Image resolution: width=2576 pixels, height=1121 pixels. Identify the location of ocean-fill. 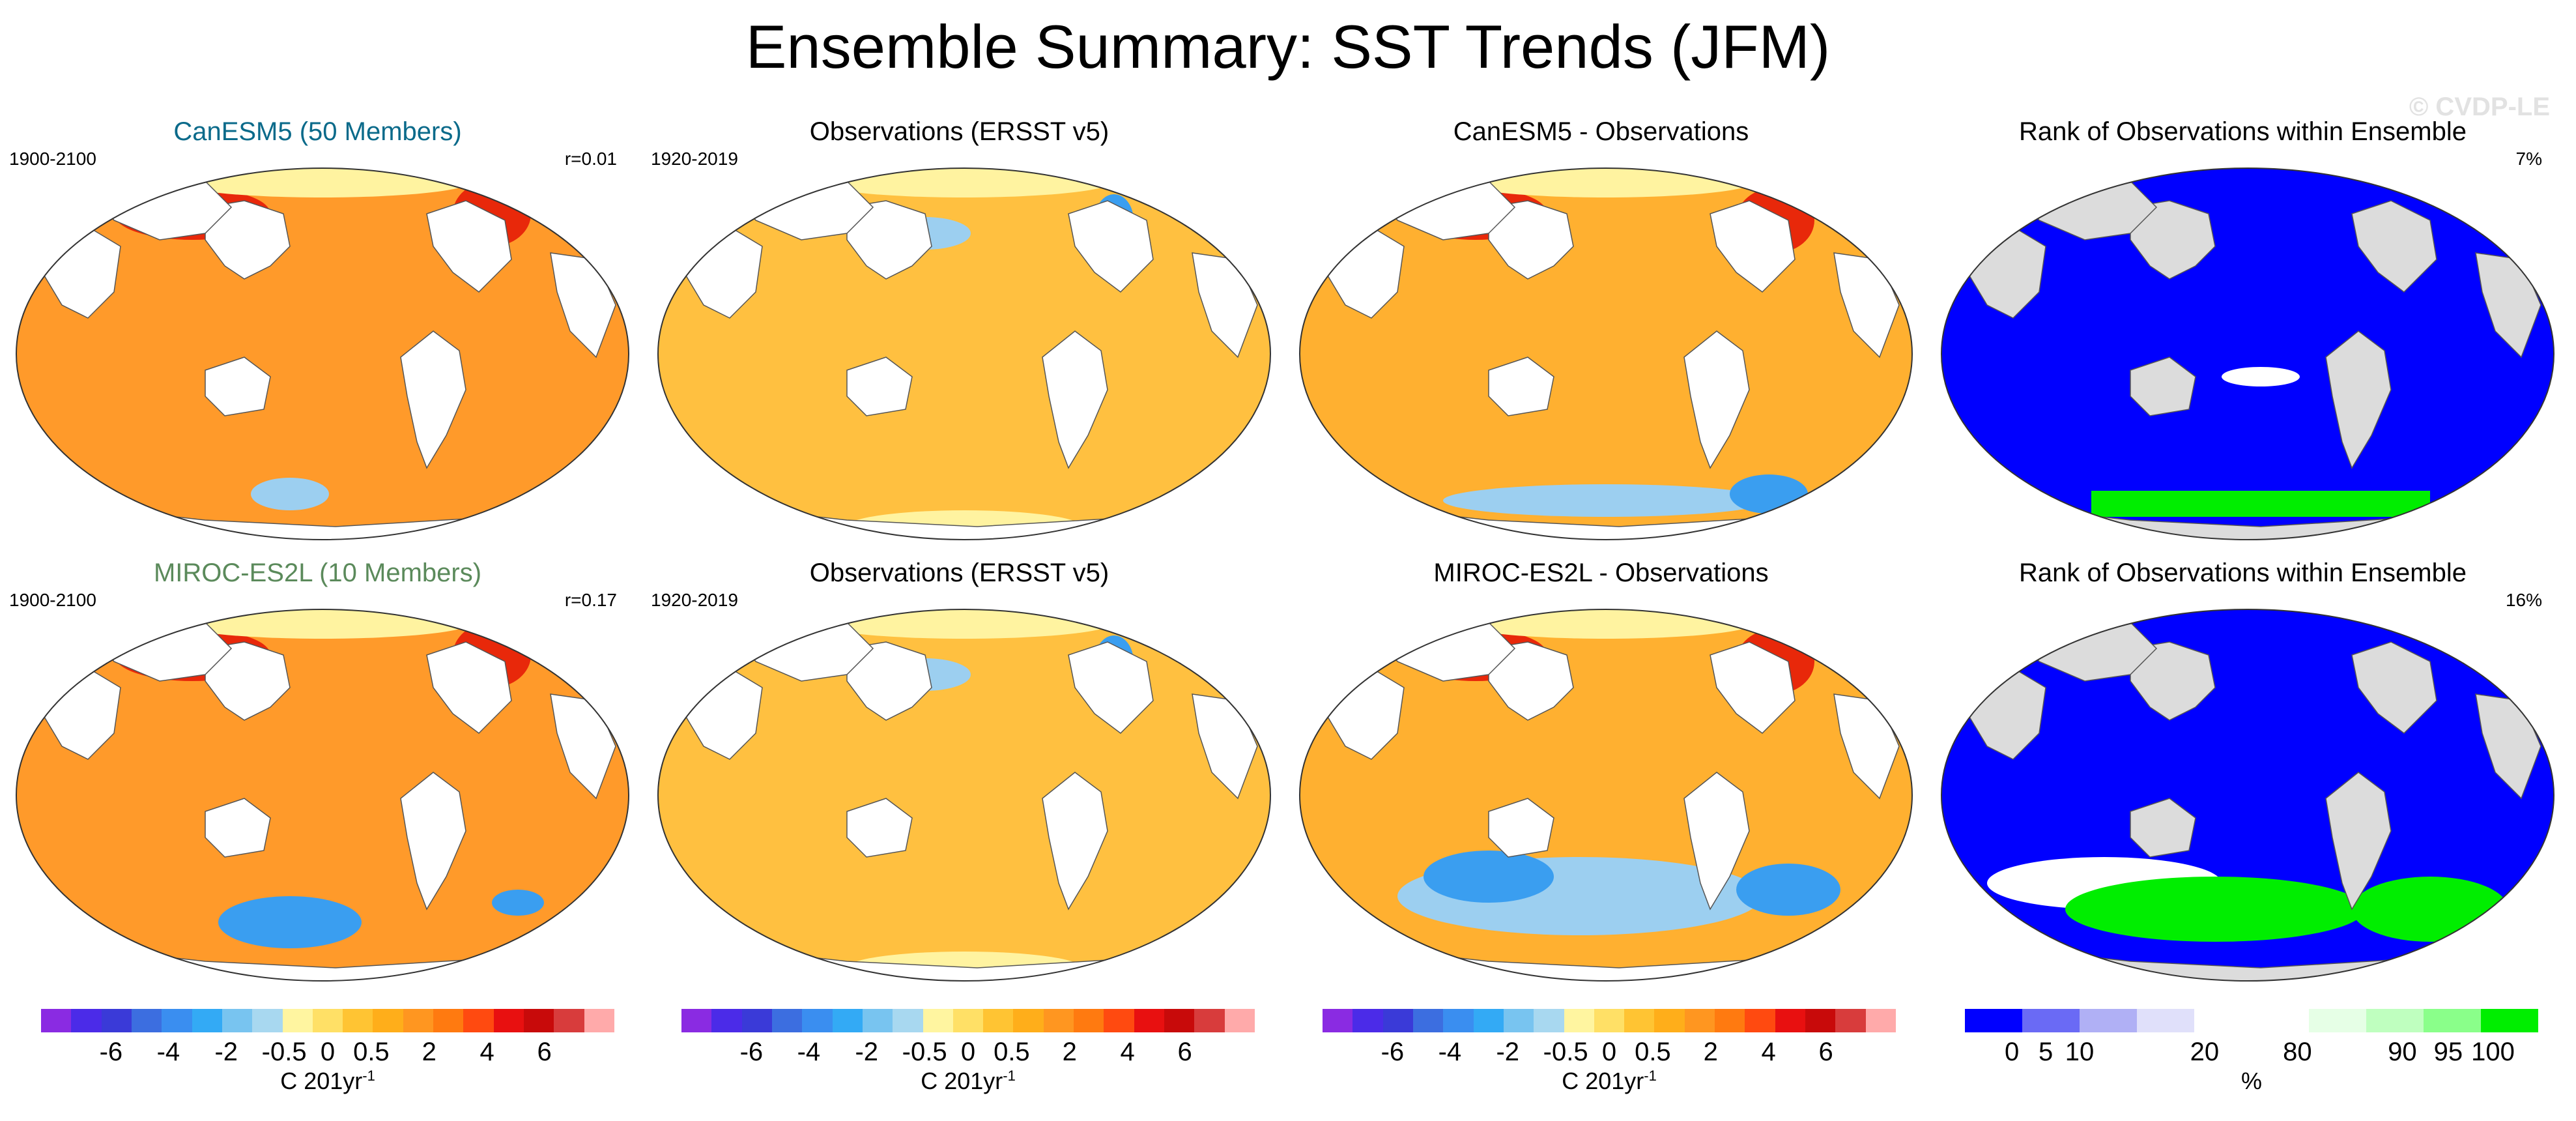
(322, 354).